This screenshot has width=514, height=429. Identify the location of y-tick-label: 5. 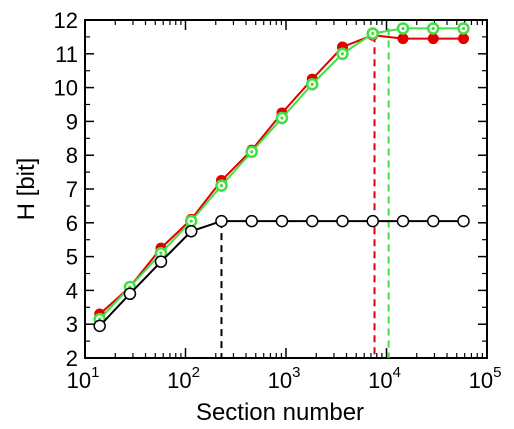
(72, 257).